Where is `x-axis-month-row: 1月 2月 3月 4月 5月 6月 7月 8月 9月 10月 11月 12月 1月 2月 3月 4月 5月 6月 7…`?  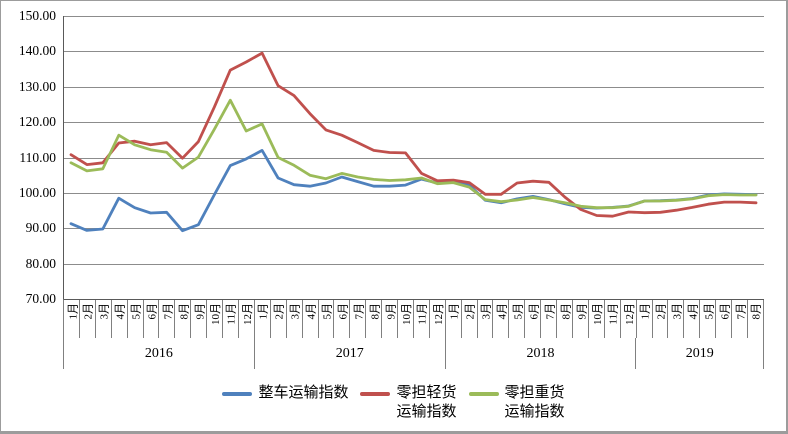 x-axis-month-row: 1月 2月 3月 4月 5月 6月 7月 8月 9月 10月 11月 12月 1月 2月 3月 4月 5月 6月 7… is located at coordinates (413, 318).